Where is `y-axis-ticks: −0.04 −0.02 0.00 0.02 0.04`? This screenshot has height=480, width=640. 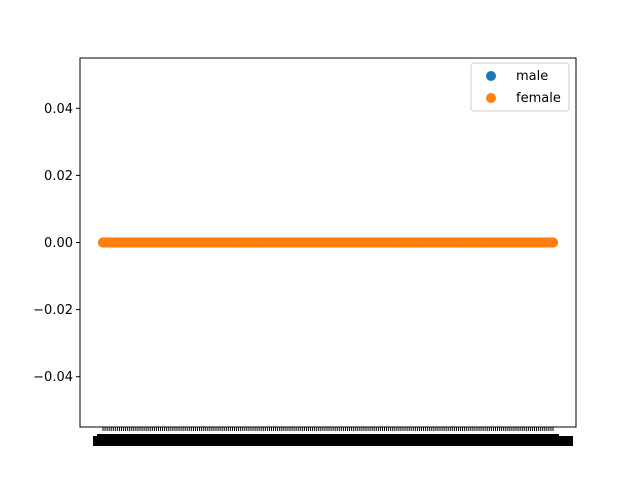 y-axis-ticks: −0.04 −0.02 0.00 0.02 0.04 is located at coordinates (56, 243).